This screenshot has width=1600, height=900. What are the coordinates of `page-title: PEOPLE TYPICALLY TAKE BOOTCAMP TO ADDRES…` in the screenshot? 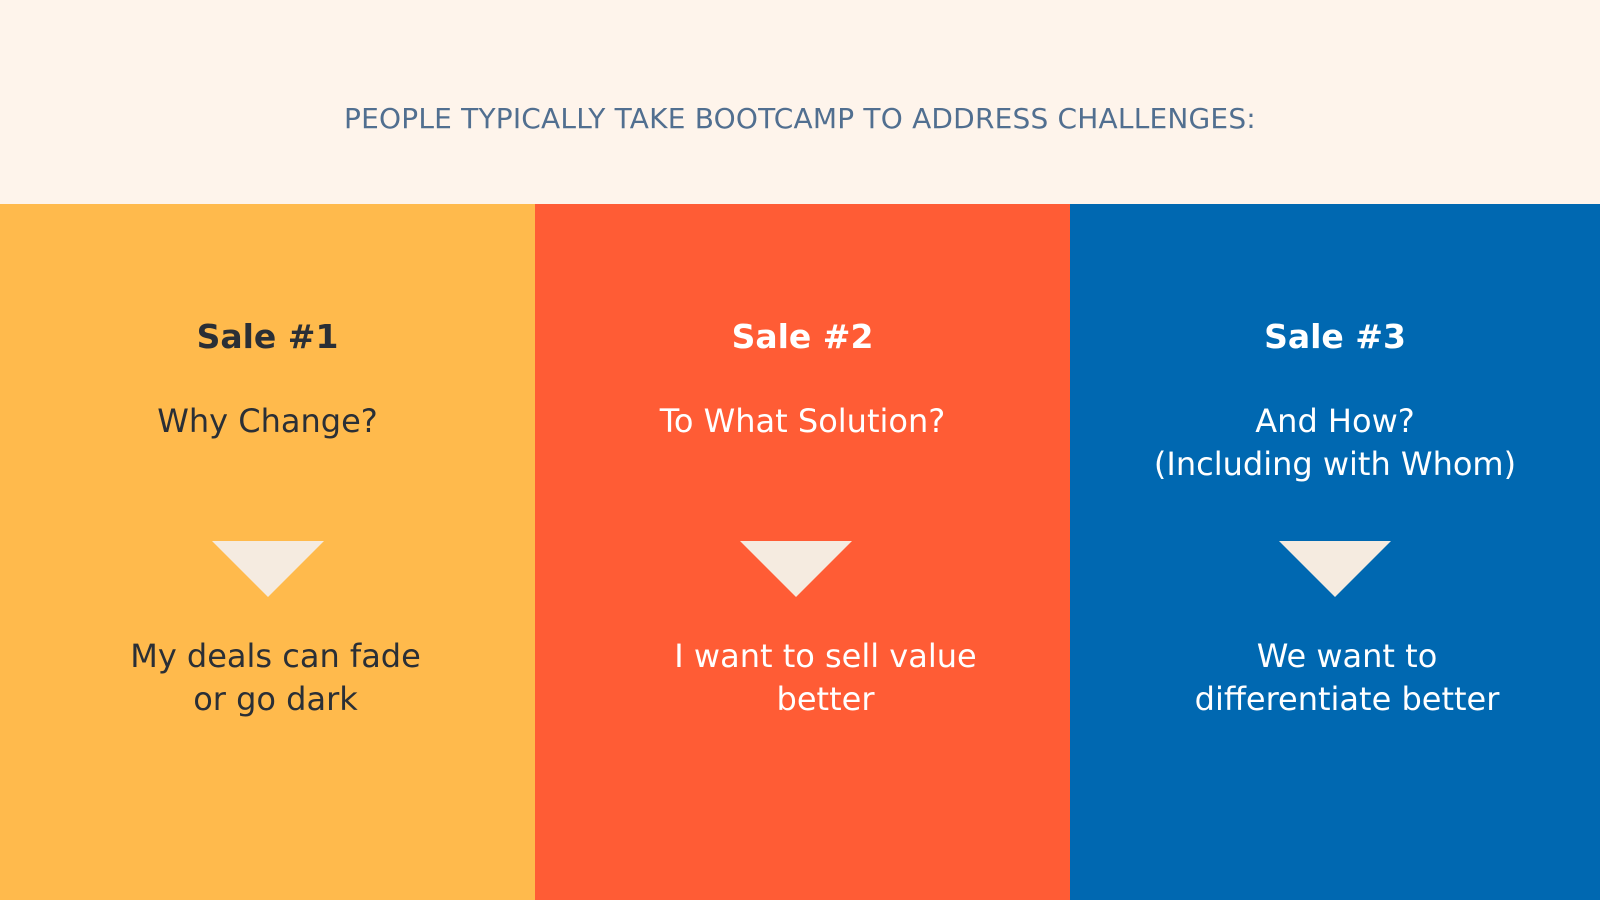 It's located at (800, 118).